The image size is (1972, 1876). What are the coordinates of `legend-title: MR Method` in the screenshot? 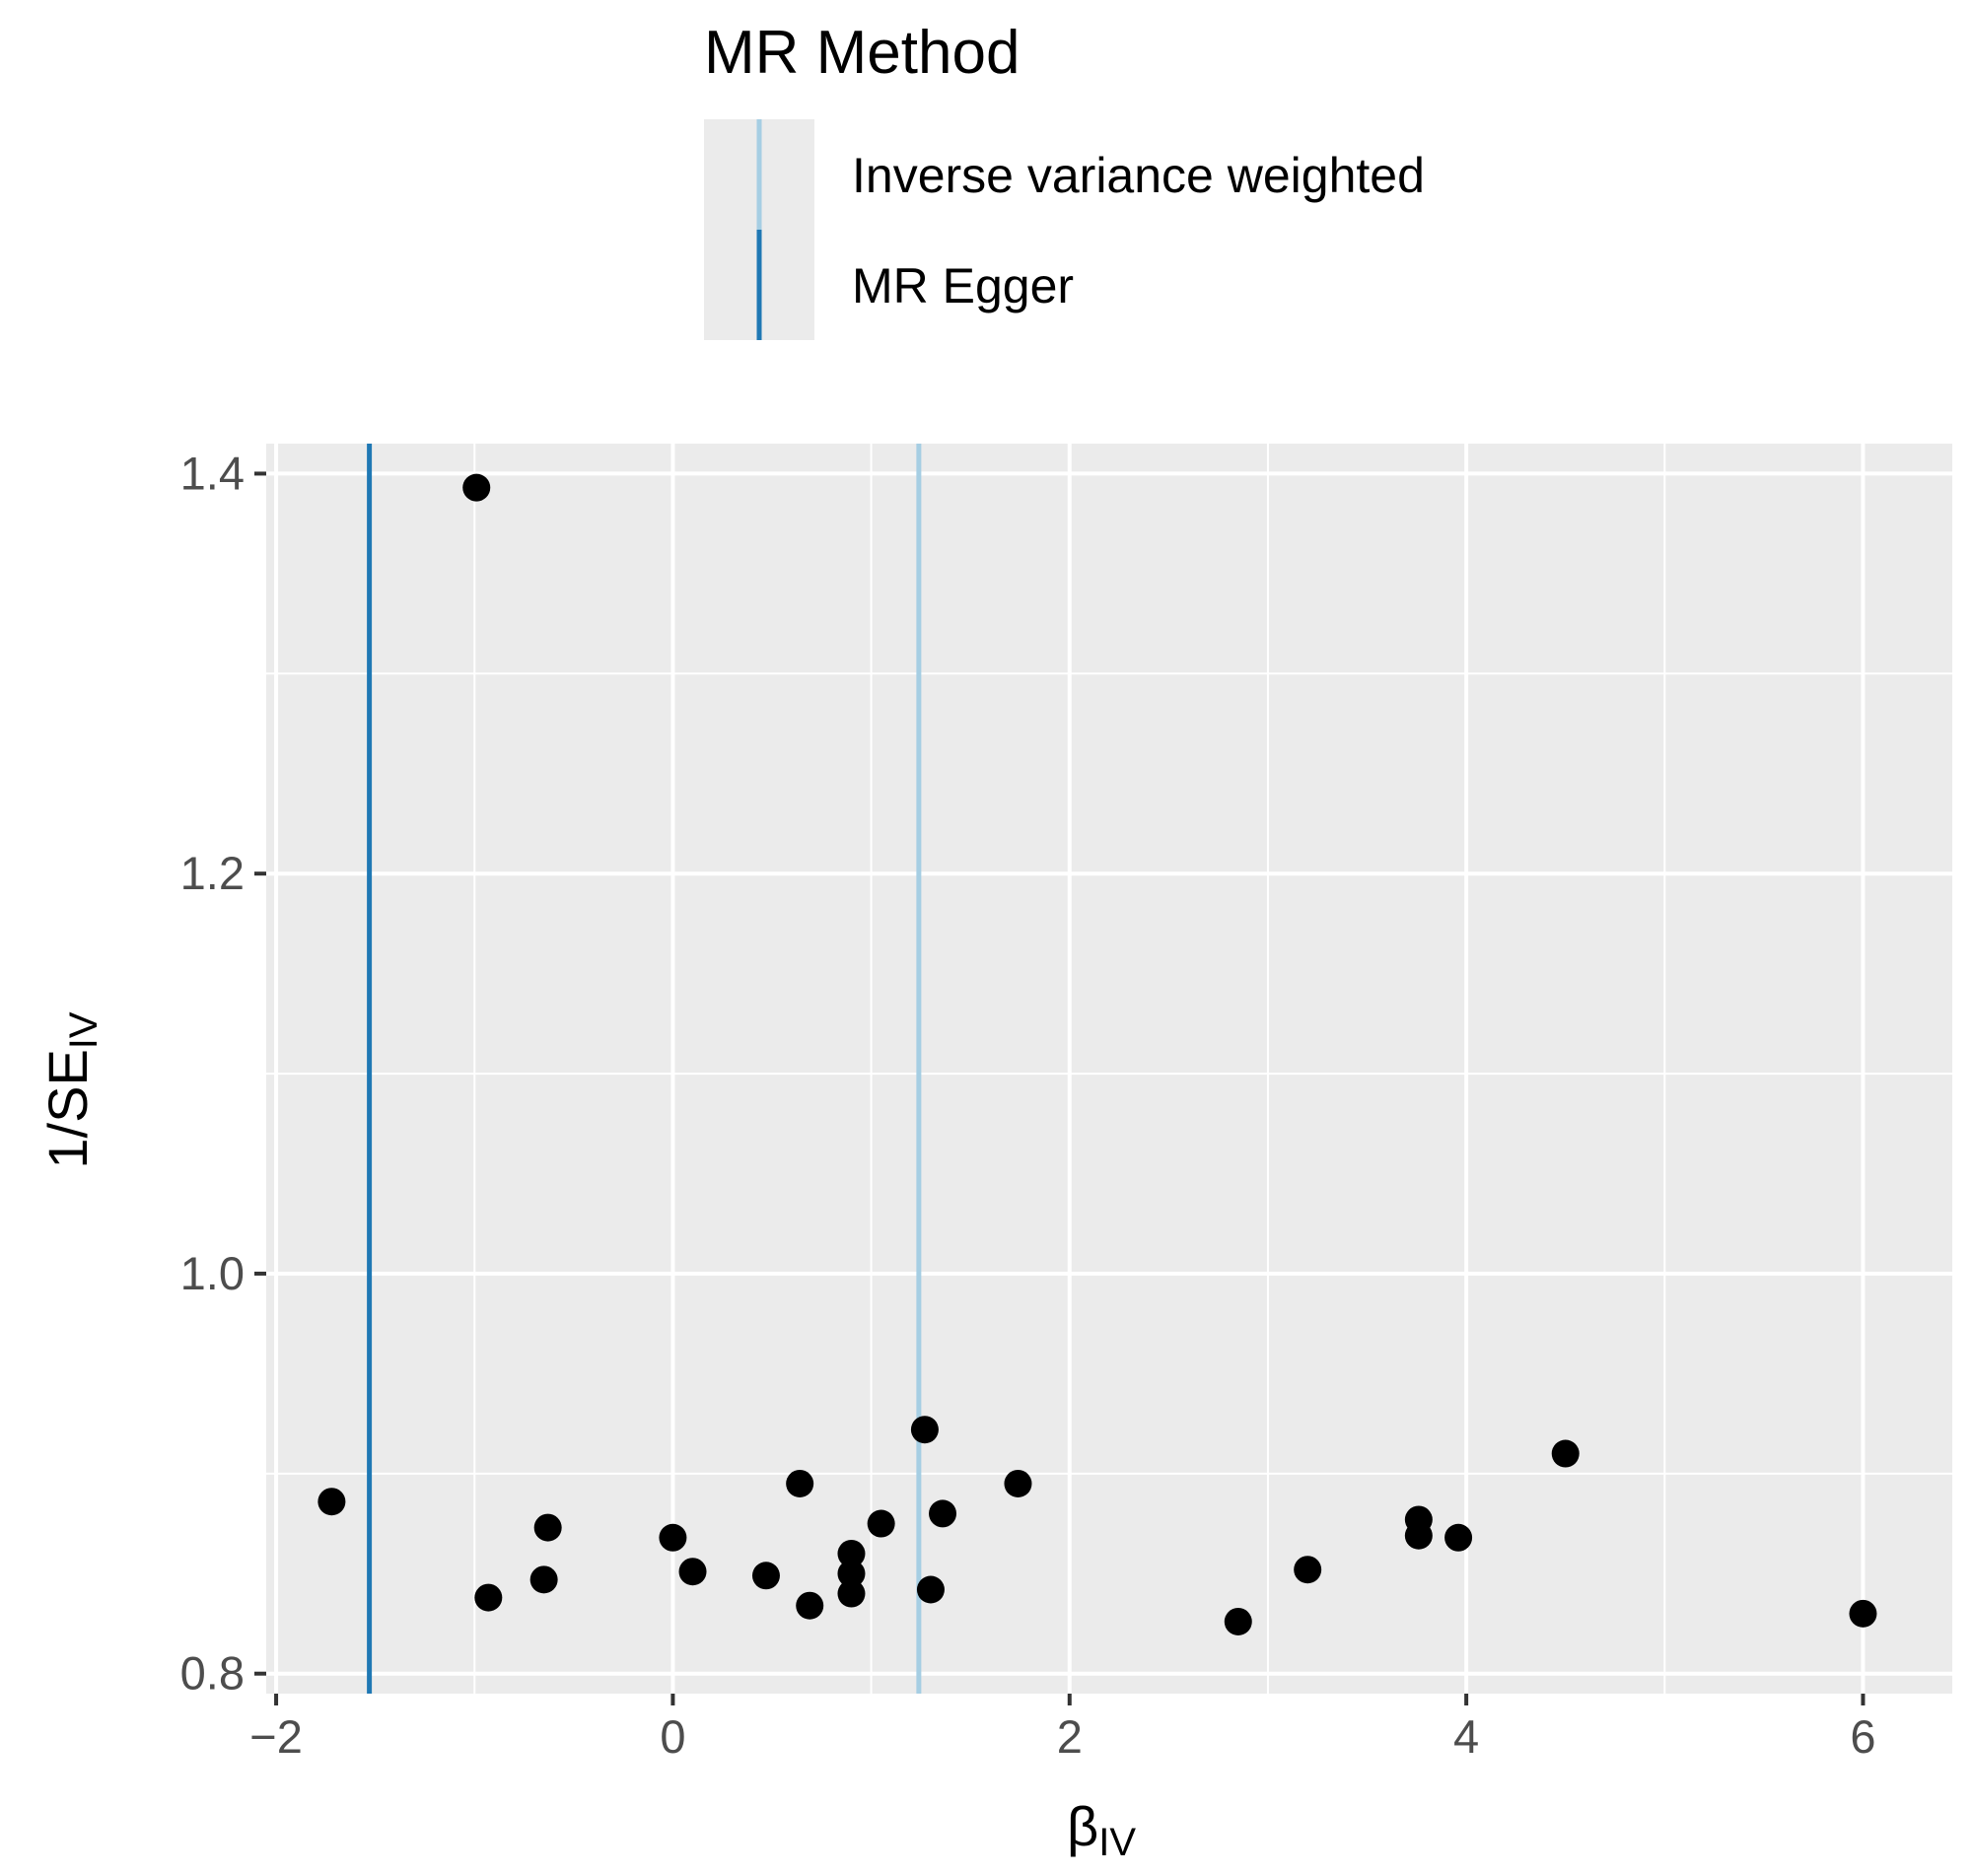 It's located at (862, 53).